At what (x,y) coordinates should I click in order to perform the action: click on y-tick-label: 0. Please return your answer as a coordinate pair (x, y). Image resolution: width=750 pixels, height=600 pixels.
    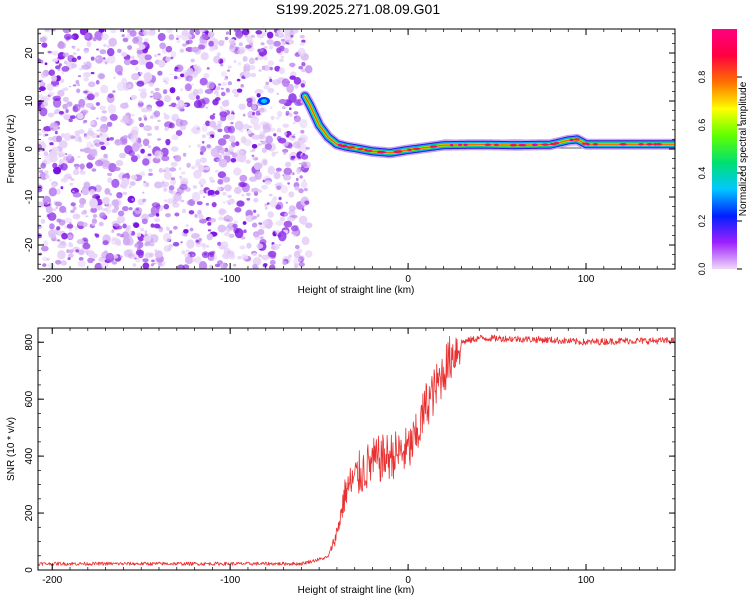
    Looking at the image, I should click on (29, 149).